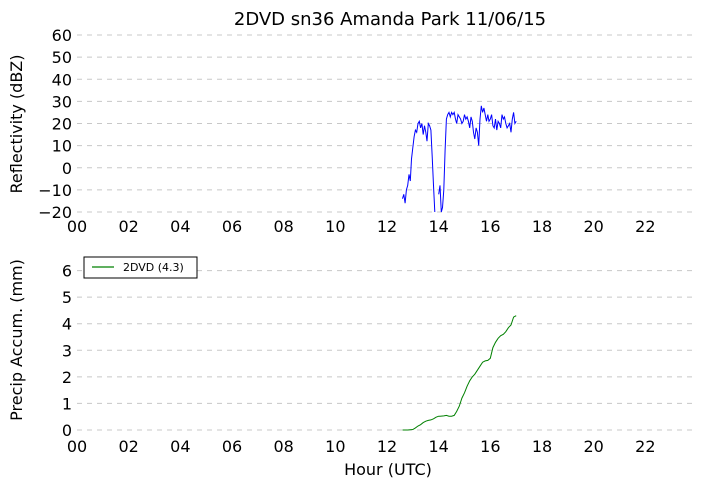  What do you see at coordinates (180, 226) in the screenshot?
I see `top-xtick-label: 04` at bounding box center [180, 226].